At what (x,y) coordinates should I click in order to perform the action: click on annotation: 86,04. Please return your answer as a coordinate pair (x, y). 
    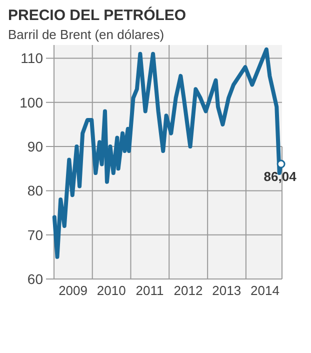
    Looking at the image, I should click on (281, 176).